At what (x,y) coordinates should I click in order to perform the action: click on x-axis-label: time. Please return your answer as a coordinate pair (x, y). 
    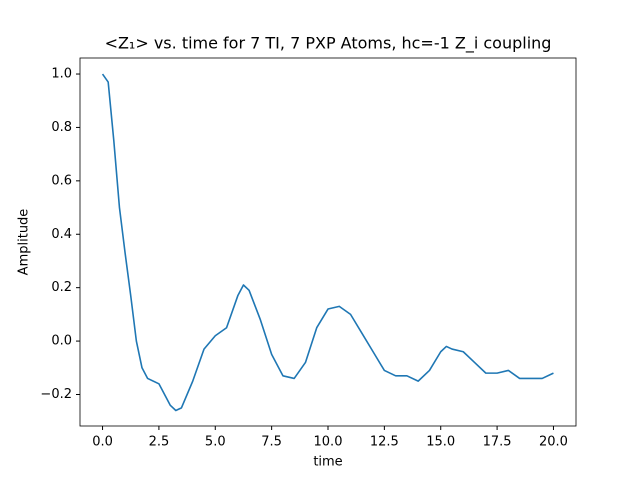
    Looking at the image, I should click on (327, 462).